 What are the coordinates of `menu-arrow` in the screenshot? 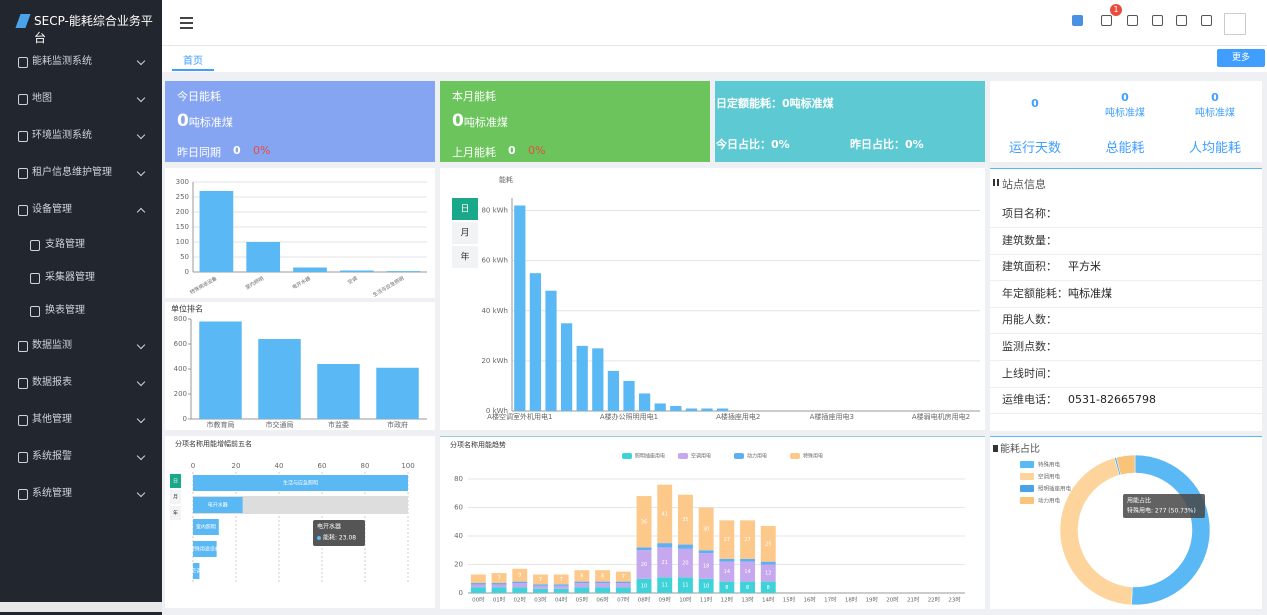 It's located at (141, 135).